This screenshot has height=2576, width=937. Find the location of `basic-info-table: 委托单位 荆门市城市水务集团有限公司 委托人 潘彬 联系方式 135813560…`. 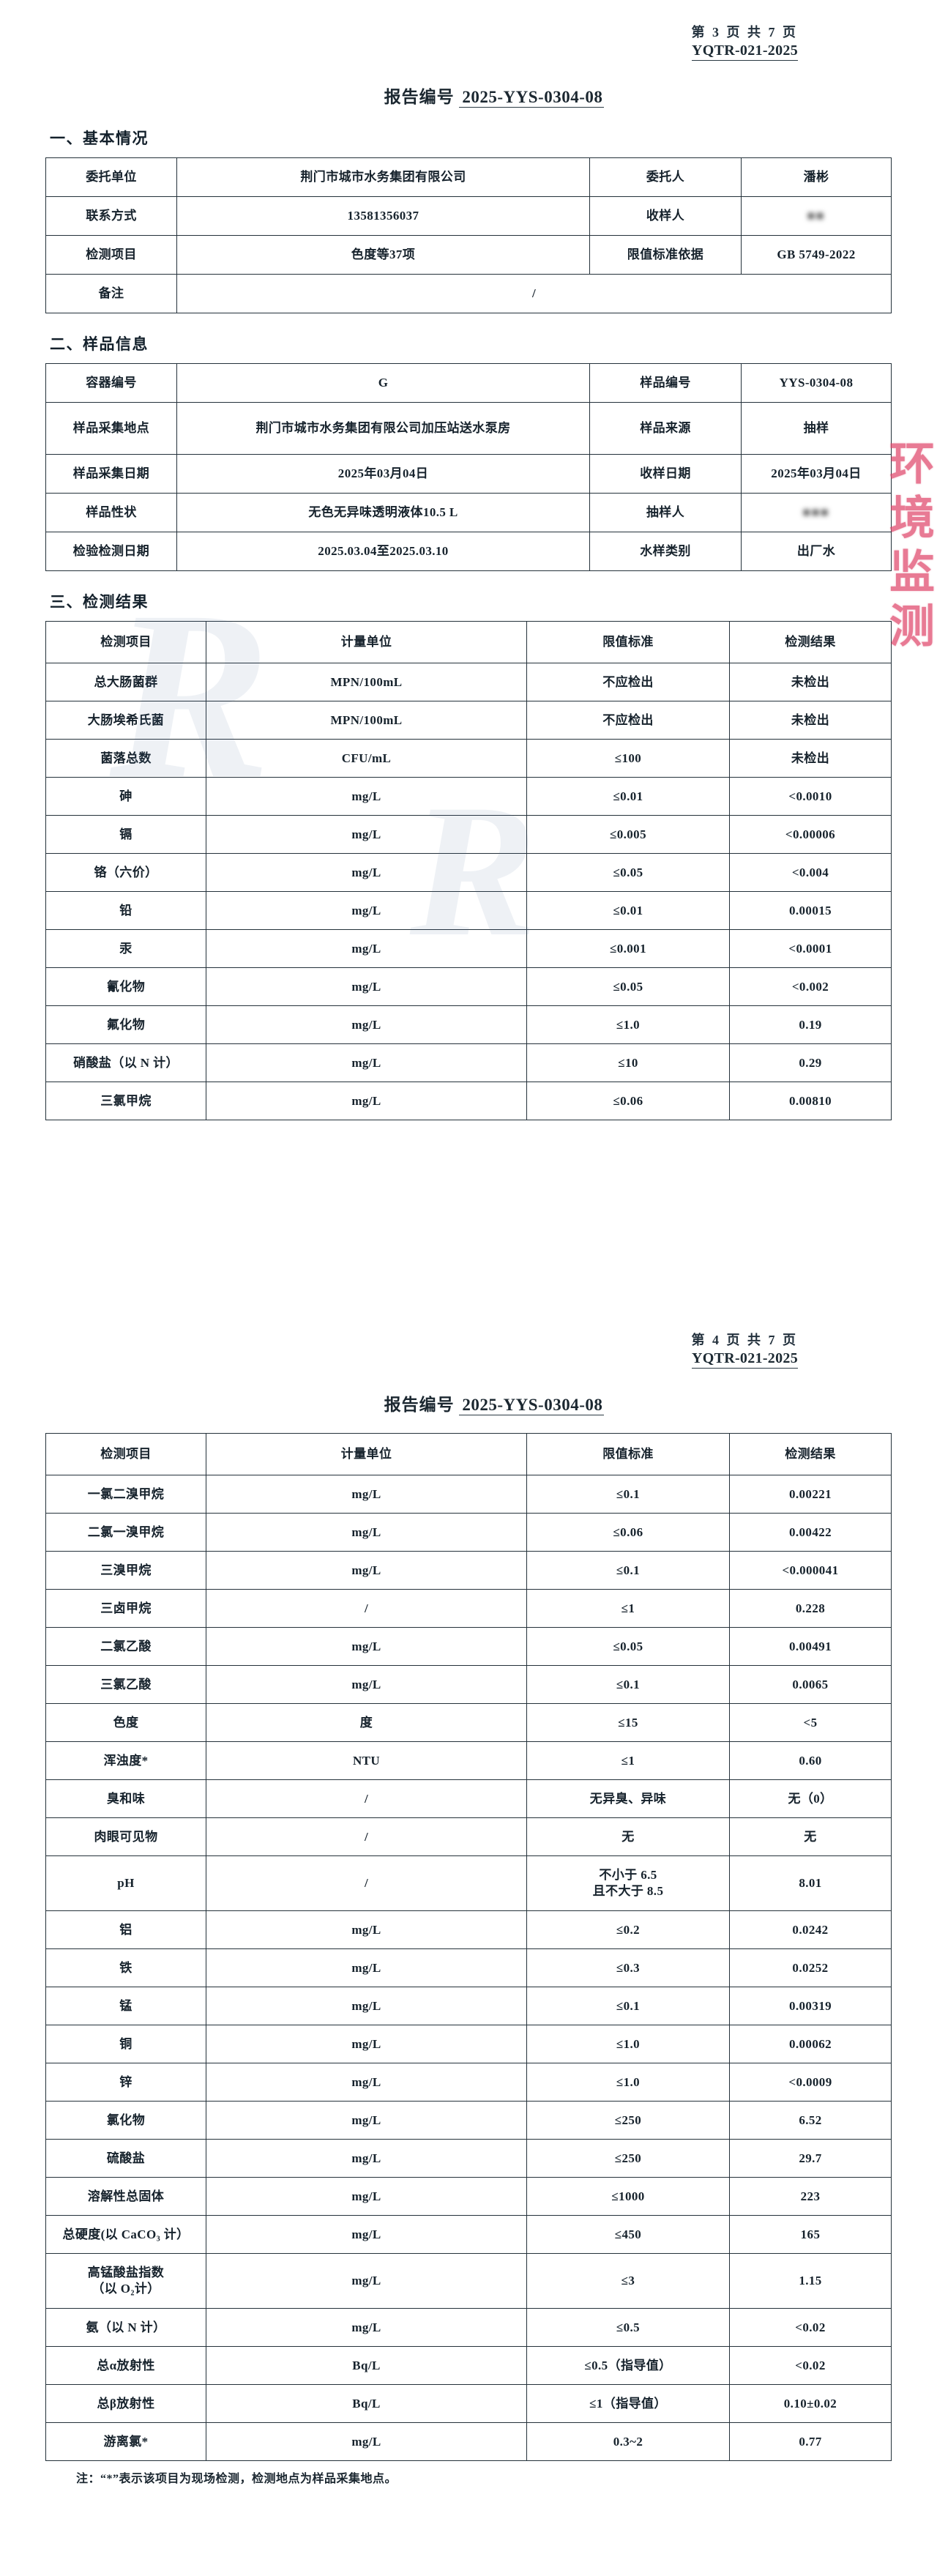

basic-info-table: 委托单位 荆门市城市水务集团有限公司 委托人 潘彬 联系方式 135813560… is located at coordinates (468, 235).